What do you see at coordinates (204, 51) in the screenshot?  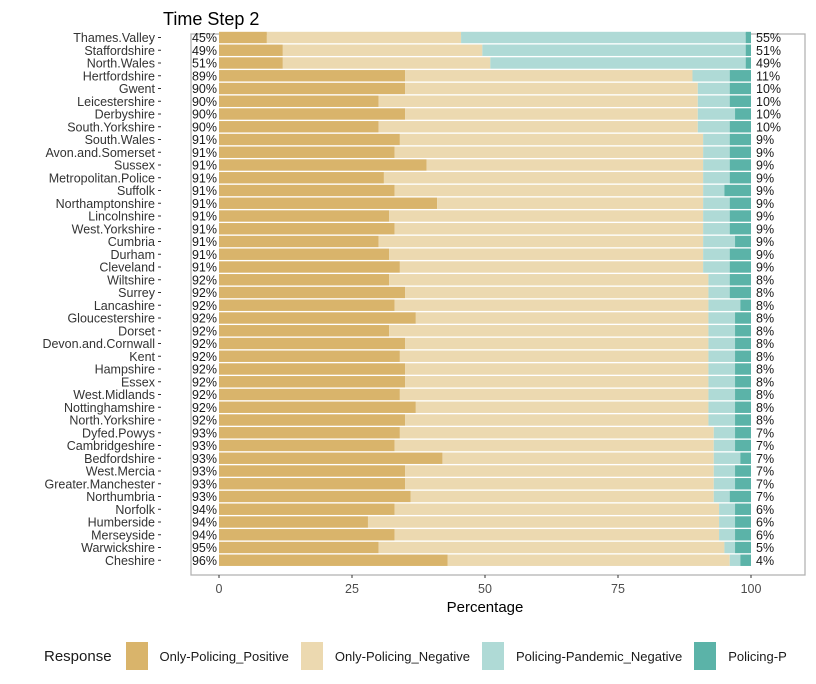 I see `left-percent-label: 49%` at bounding box center [204, 51].